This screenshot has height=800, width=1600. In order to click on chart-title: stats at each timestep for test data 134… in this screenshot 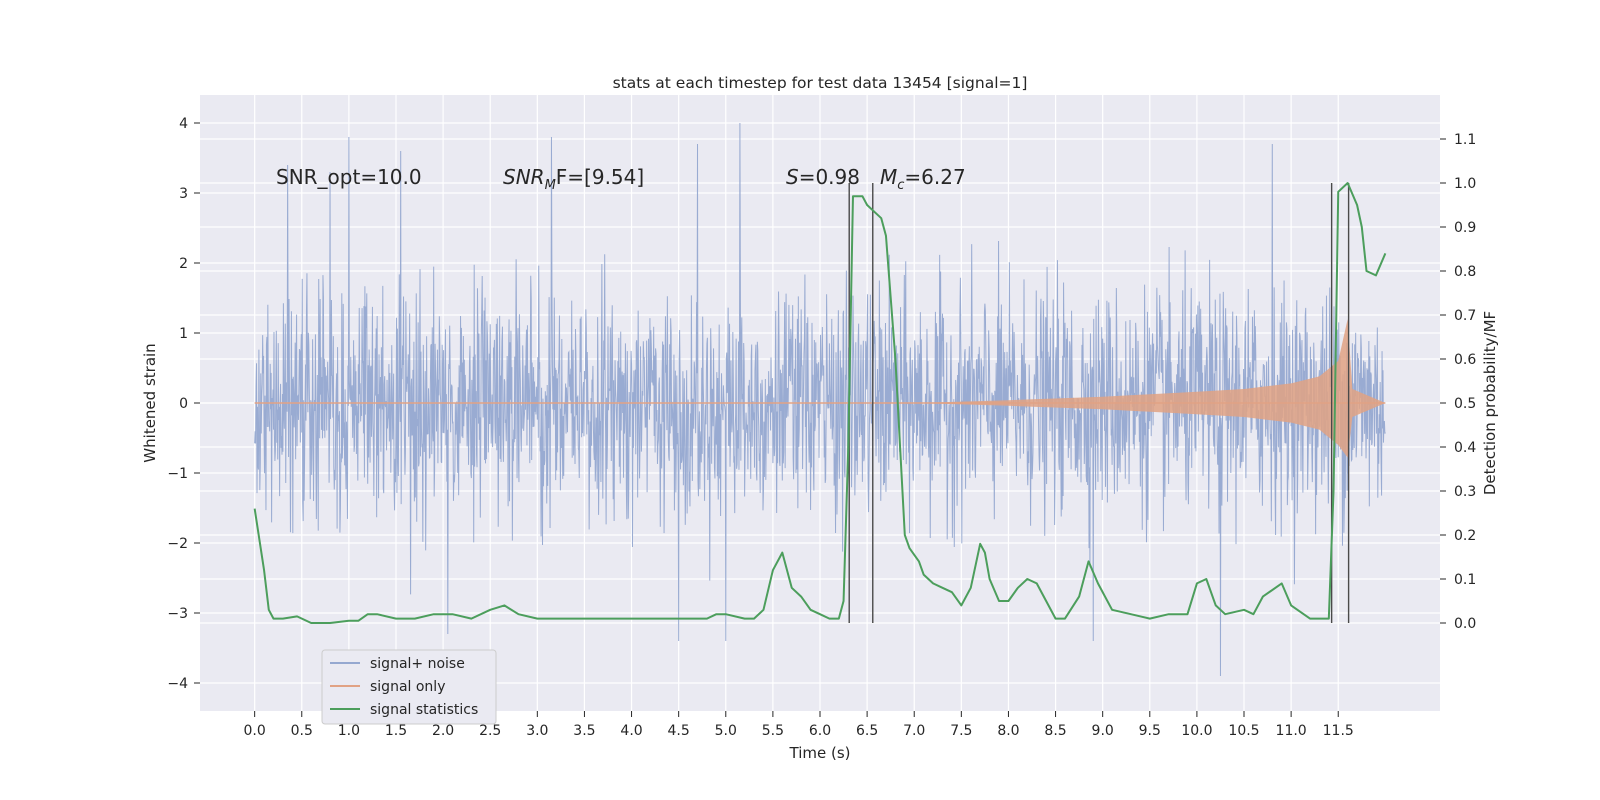, I will do `click(820, 83)`.